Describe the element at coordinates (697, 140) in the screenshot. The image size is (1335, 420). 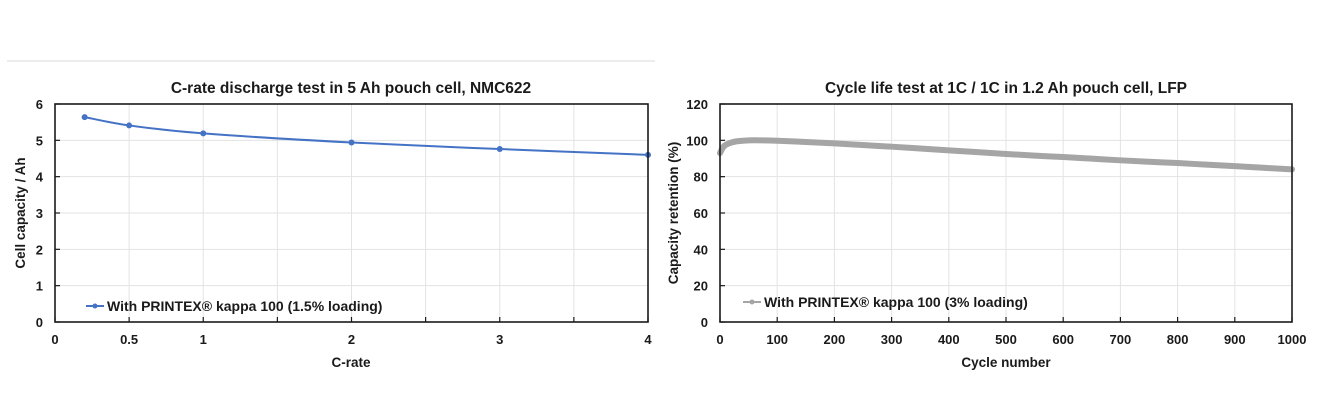
I see `y-tick-label: 100` at that location.